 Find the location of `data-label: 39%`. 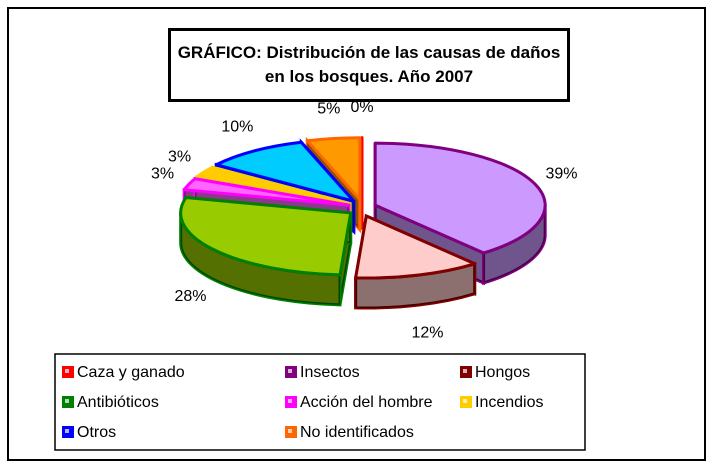

data-label: 39% is located at coordinates (561, 173).